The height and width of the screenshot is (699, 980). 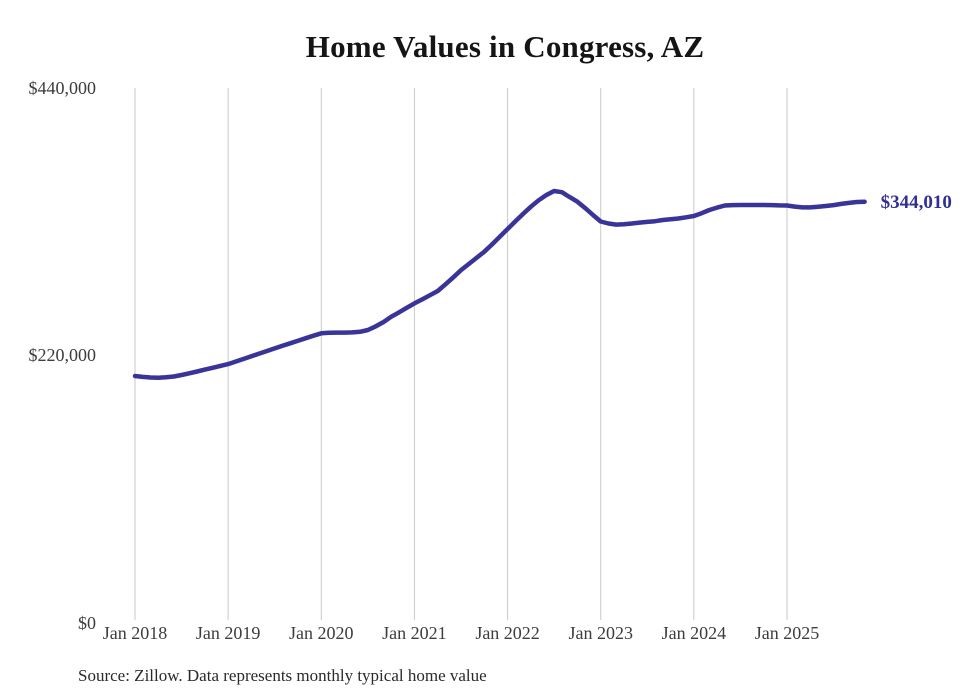 I want to click on x-tick-label: Jan 2020, so click(x=321, y=633).